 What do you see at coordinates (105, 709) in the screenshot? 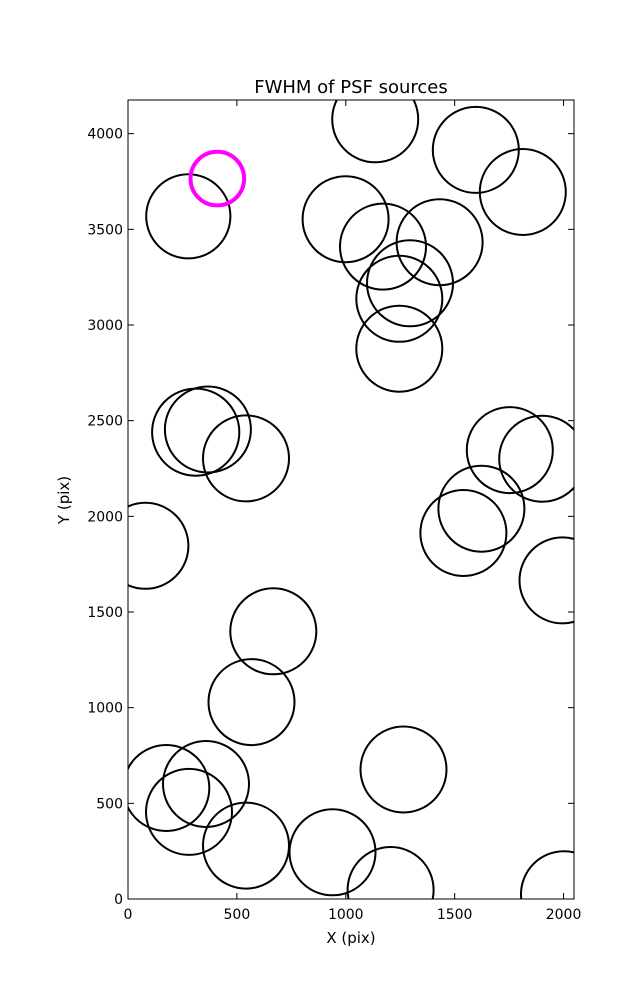
I see `y-tick-label-2: 1000` at bounding box center [105, 709].